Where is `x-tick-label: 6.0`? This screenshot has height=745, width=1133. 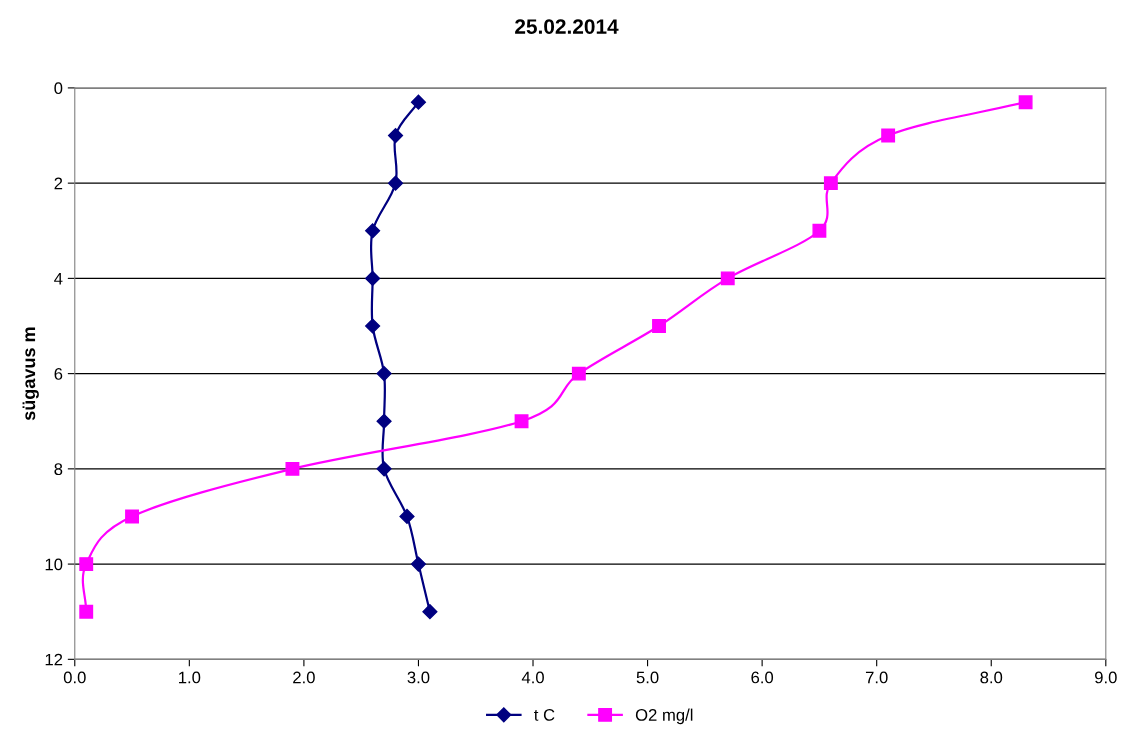 x-tick-label: 6.0 is located at coordinates (762, 677).